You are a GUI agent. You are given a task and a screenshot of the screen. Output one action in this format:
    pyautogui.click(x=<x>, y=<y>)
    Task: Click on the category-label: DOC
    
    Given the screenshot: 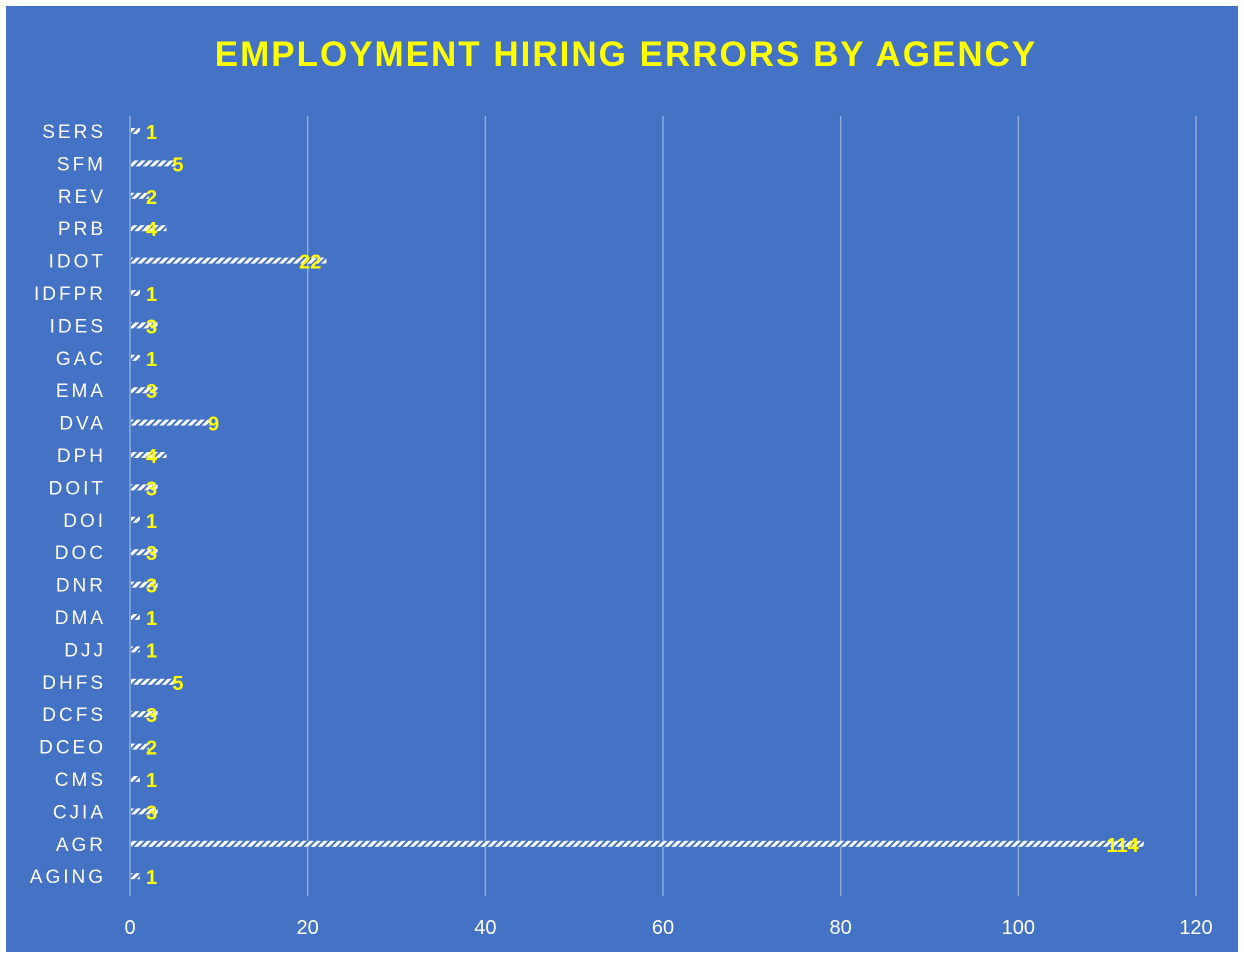 What is the action you would take?
    pyautogui.click(x=80, y=553)
    